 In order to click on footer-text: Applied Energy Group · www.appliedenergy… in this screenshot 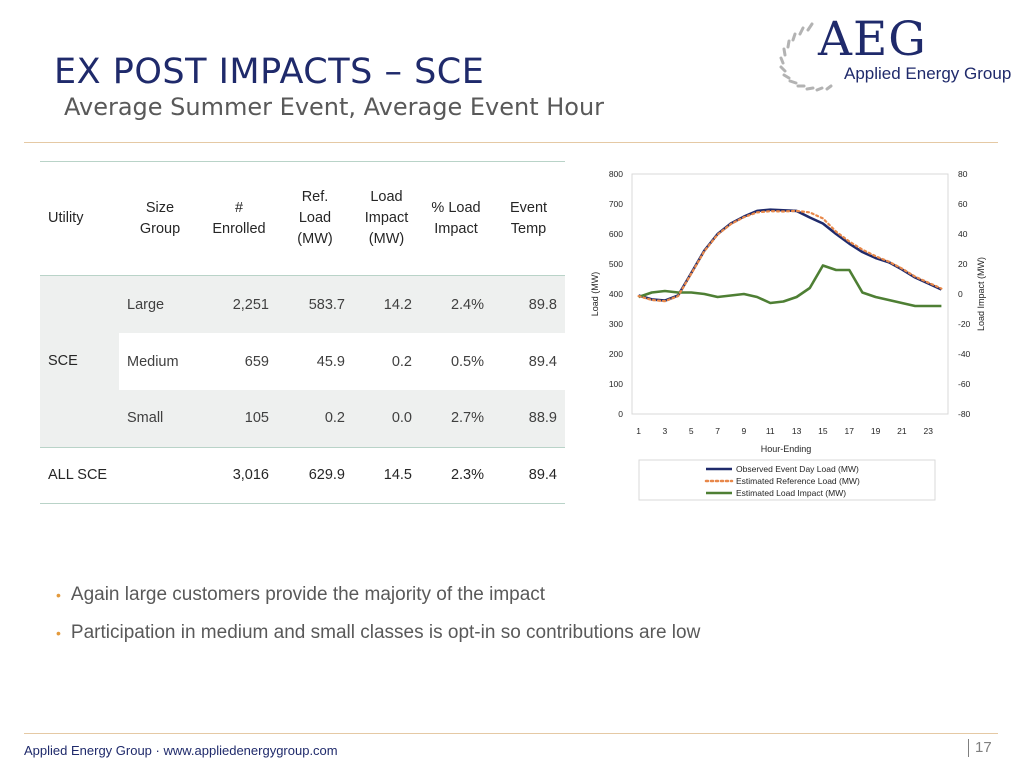, I will do `click(181, 750)`.